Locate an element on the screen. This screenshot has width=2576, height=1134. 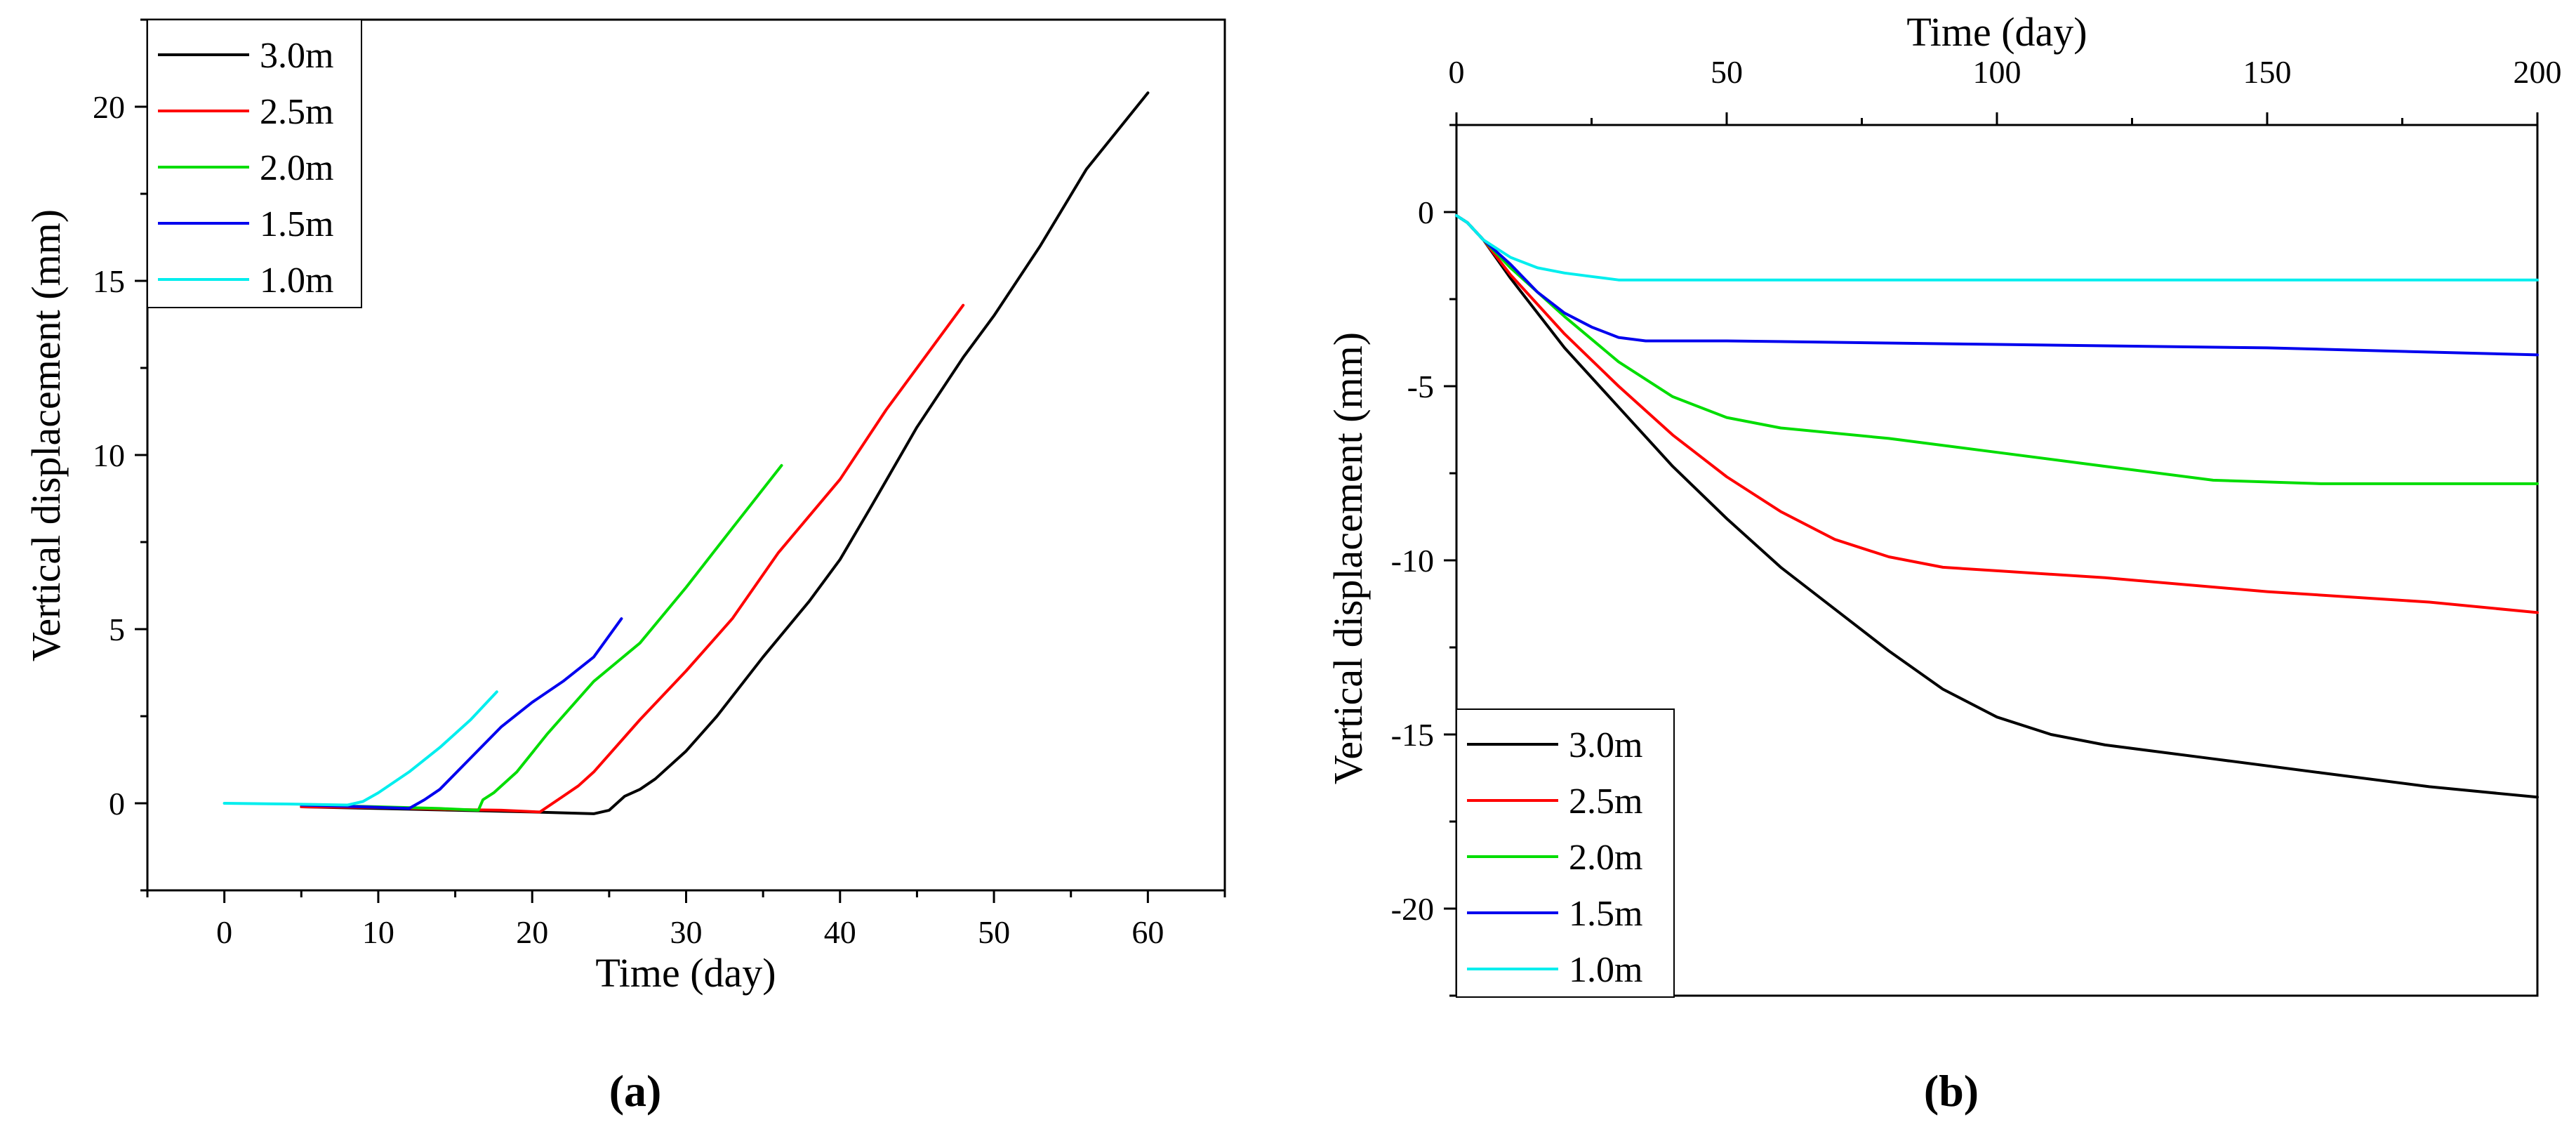
series-line-2.0m is located at coordinates (542, 637).